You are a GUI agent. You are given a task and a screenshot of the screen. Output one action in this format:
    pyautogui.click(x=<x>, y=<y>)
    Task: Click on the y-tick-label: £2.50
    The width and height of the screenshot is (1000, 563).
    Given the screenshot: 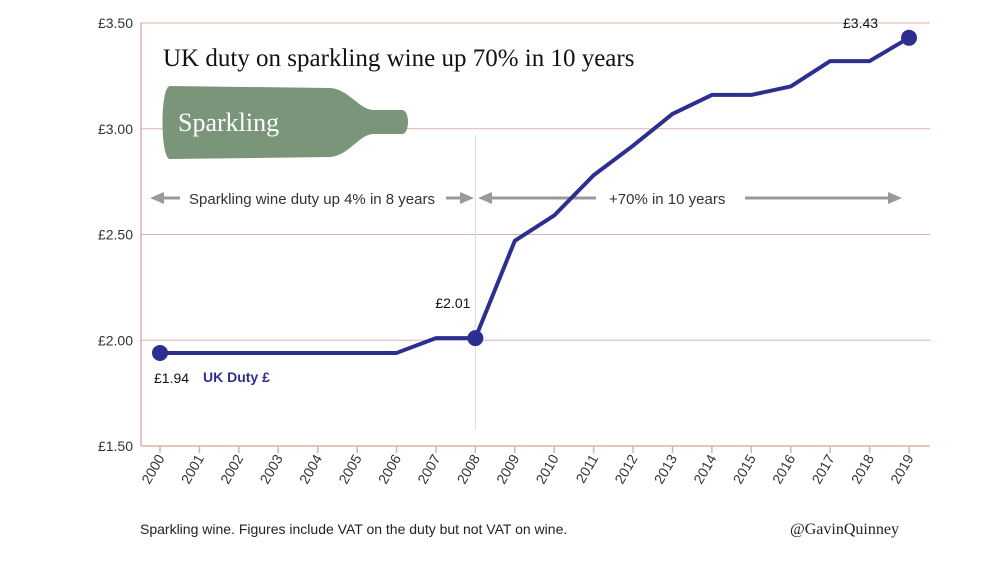 What is the action you would take?
    pyautogui.click(x=115, y=235)
    